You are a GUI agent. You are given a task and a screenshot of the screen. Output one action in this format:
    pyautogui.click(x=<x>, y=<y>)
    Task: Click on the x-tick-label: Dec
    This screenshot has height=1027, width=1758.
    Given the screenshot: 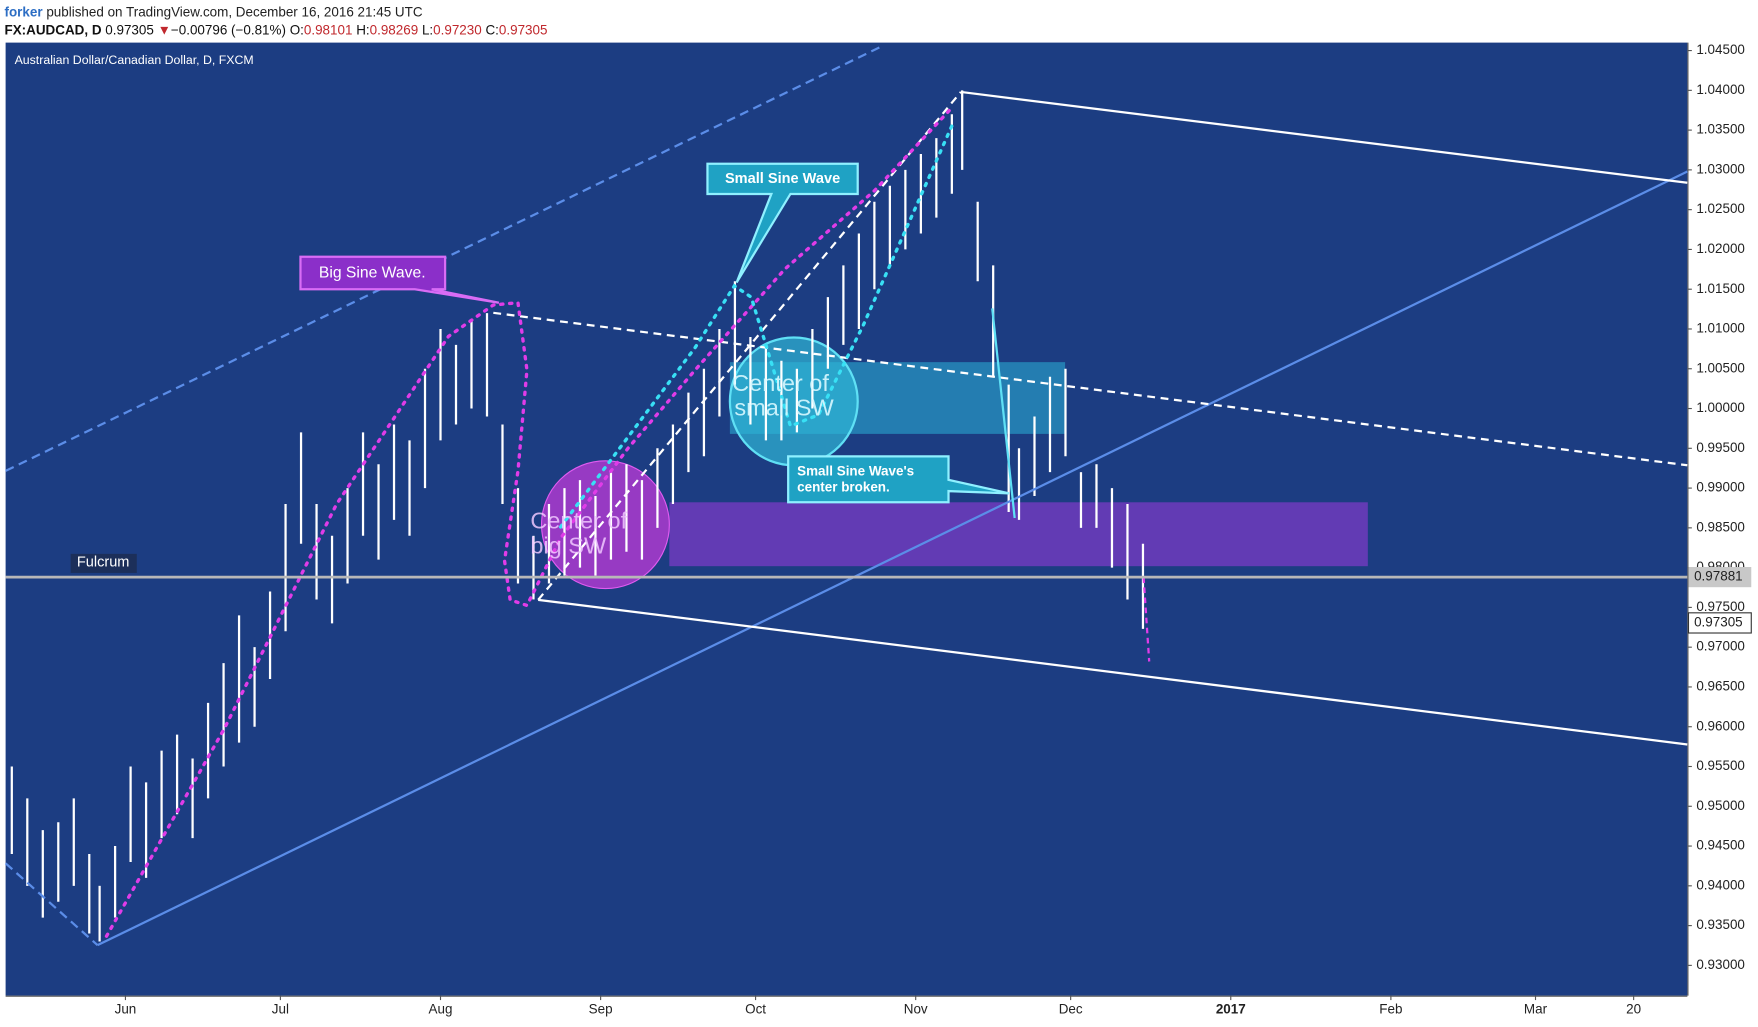 What is the action you would take?
    pyautogui.click(x=1071, y=1009)
    